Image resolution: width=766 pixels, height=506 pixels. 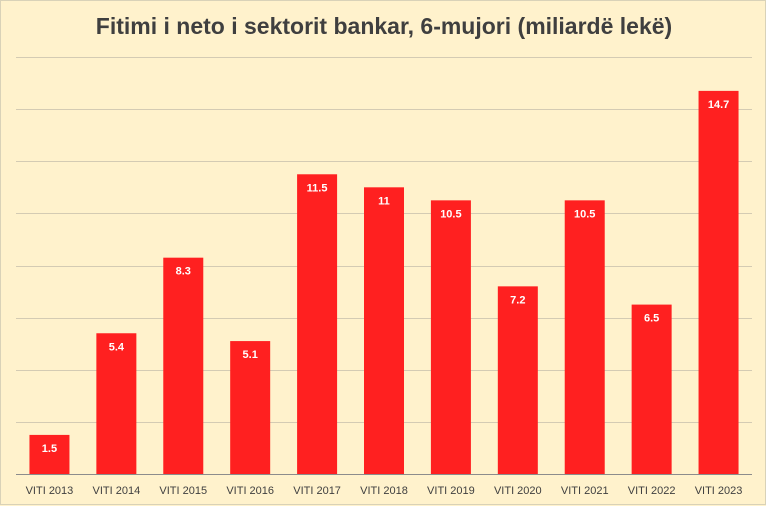 What do you see at coordinates (183, 491) in the screenshot?
I see `x-tick-label: VITI 2015` at bounding box center [183, 491].